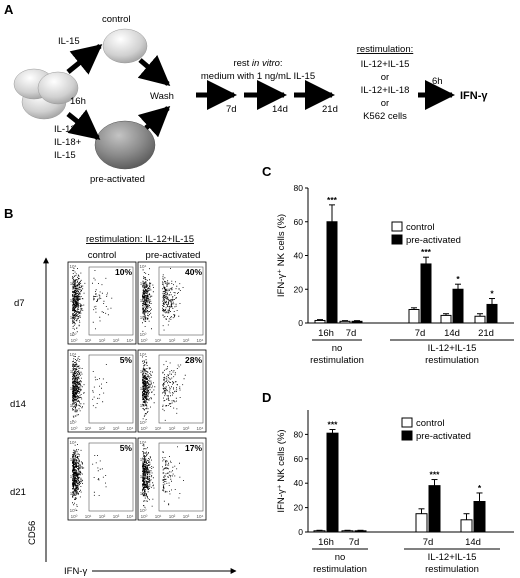  What do you see at coordinates (78, 101) in the screenshot?
I see `time-16h-label: 16h` at bounding box center [78, 101].